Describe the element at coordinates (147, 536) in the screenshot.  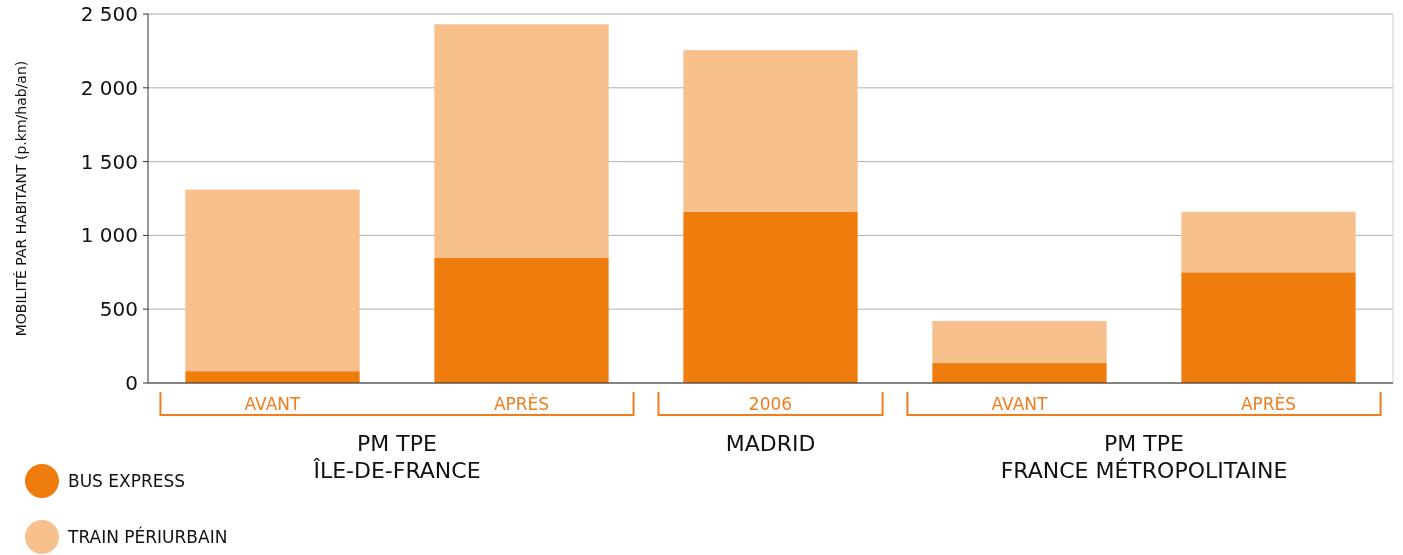
I see `legend-label: TRAIN PÉRIURBAIN` at that location.